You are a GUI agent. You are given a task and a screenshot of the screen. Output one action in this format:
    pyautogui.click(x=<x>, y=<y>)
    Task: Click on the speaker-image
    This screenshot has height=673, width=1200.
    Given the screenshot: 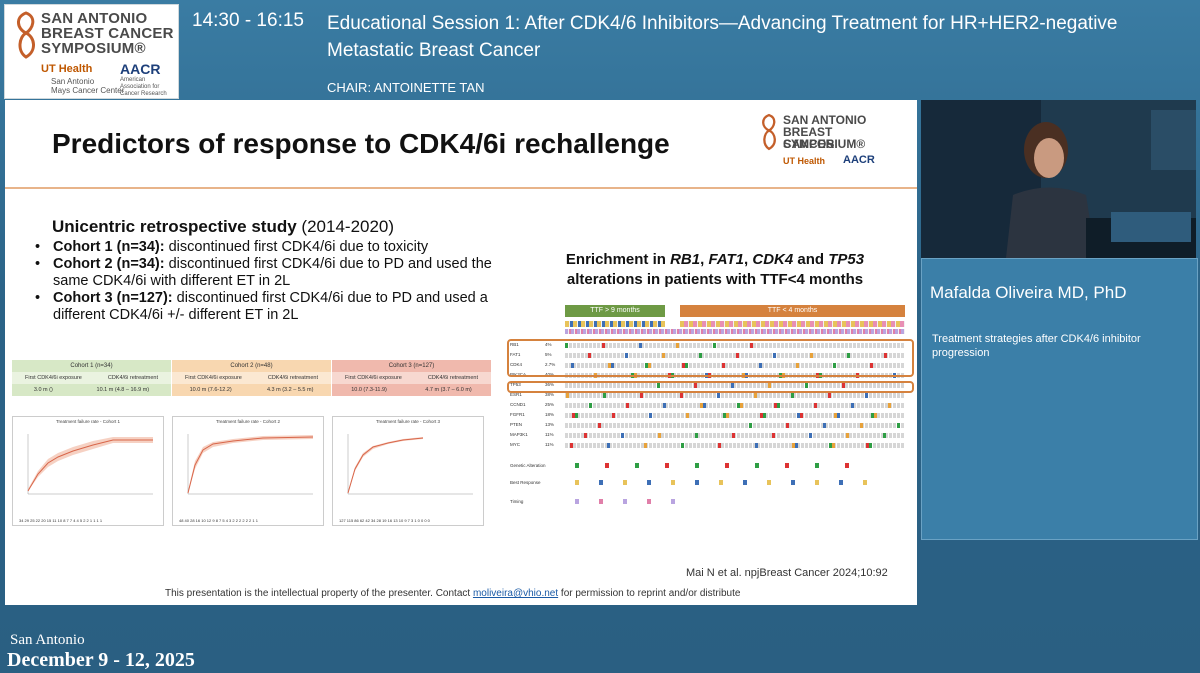 What is the action you would take?
    pyautogui.click(x=1058, y=179)
    